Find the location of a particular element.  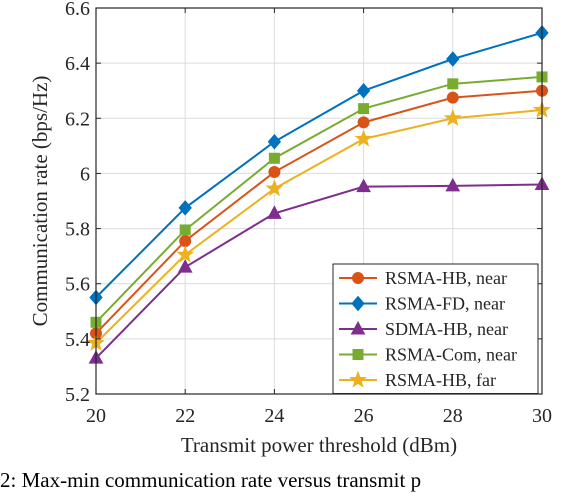

y-tick-label: 5.6 is located at coordinates (77, 285).